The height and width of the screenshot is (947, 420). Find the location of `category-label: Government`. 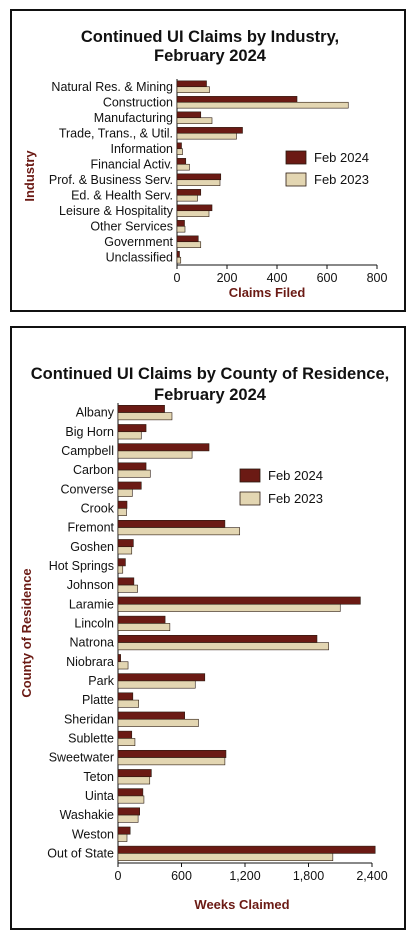

category-label: Government is located at coordinates (138, 242).